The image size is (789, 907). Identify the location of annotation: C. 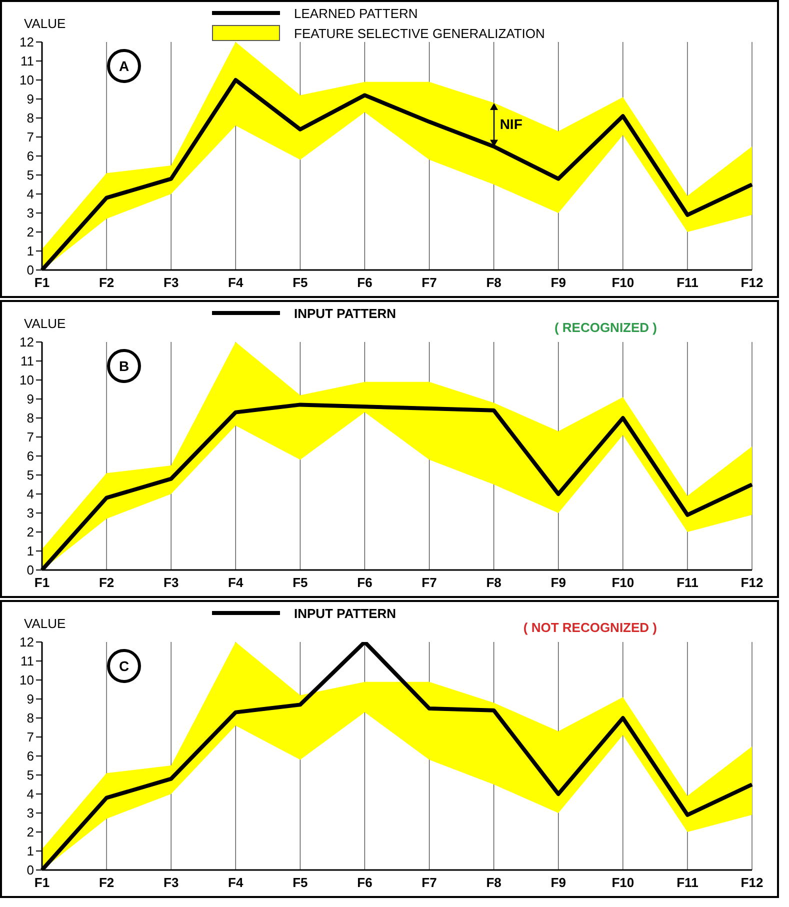
(124, 666).